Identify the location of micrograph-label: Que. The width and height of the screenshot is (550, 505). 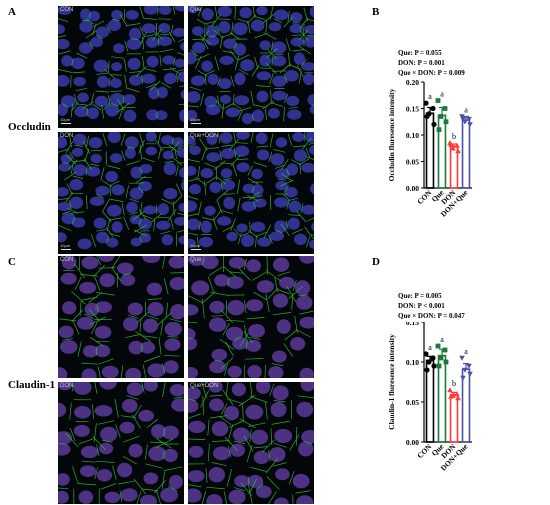
(196, 260).